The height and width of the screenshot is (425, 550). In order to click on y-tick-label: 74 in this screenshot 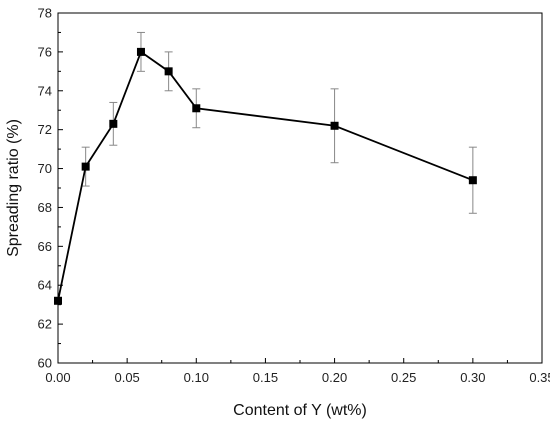, I will do `click(45, 90)`.